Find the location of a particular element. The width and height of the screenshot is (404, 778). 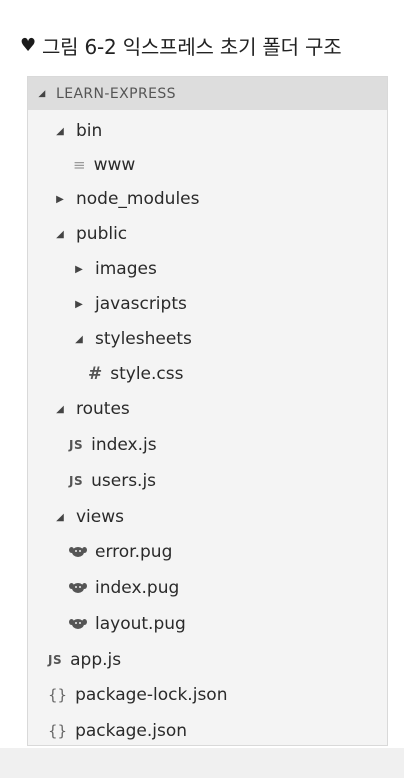

tree-item-node-modules: ▶ node_modules is located at coordinates (127, 199).